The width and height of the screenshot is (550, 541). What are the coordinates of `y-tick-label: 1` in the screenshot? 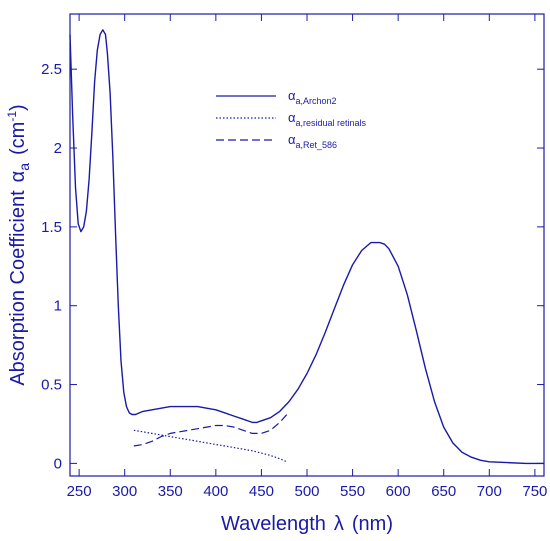 It's located at (58, 306).